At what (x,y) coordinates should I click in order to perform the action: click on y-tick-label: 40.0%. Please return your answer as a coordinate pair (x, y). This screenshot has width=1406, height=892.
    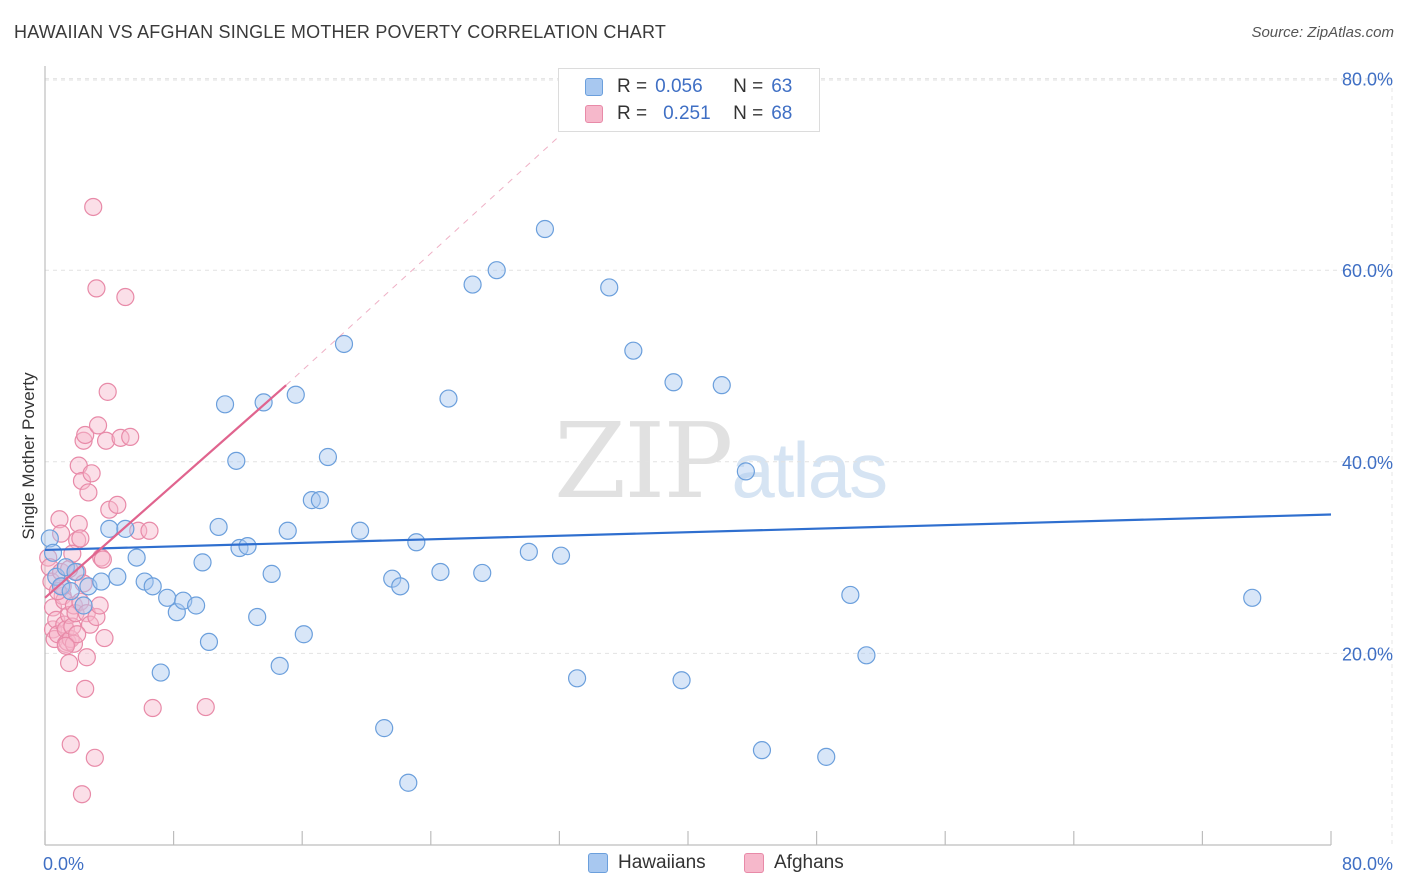
    Looking at the image, I should click on (1367, 463).